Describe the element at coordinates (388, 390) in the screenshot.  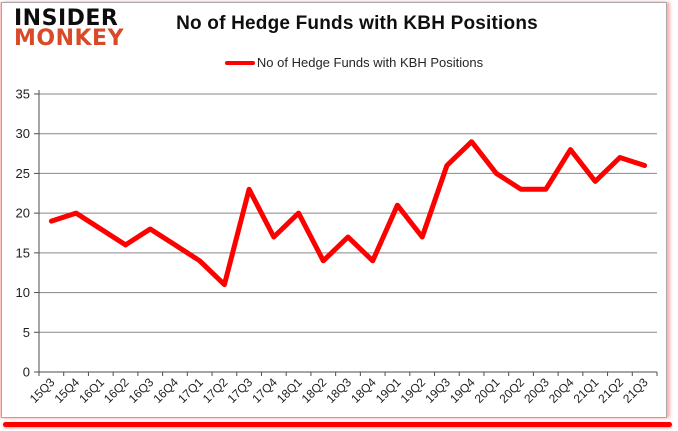
I see `x-axis-tick-label: 19Q1` at that location.